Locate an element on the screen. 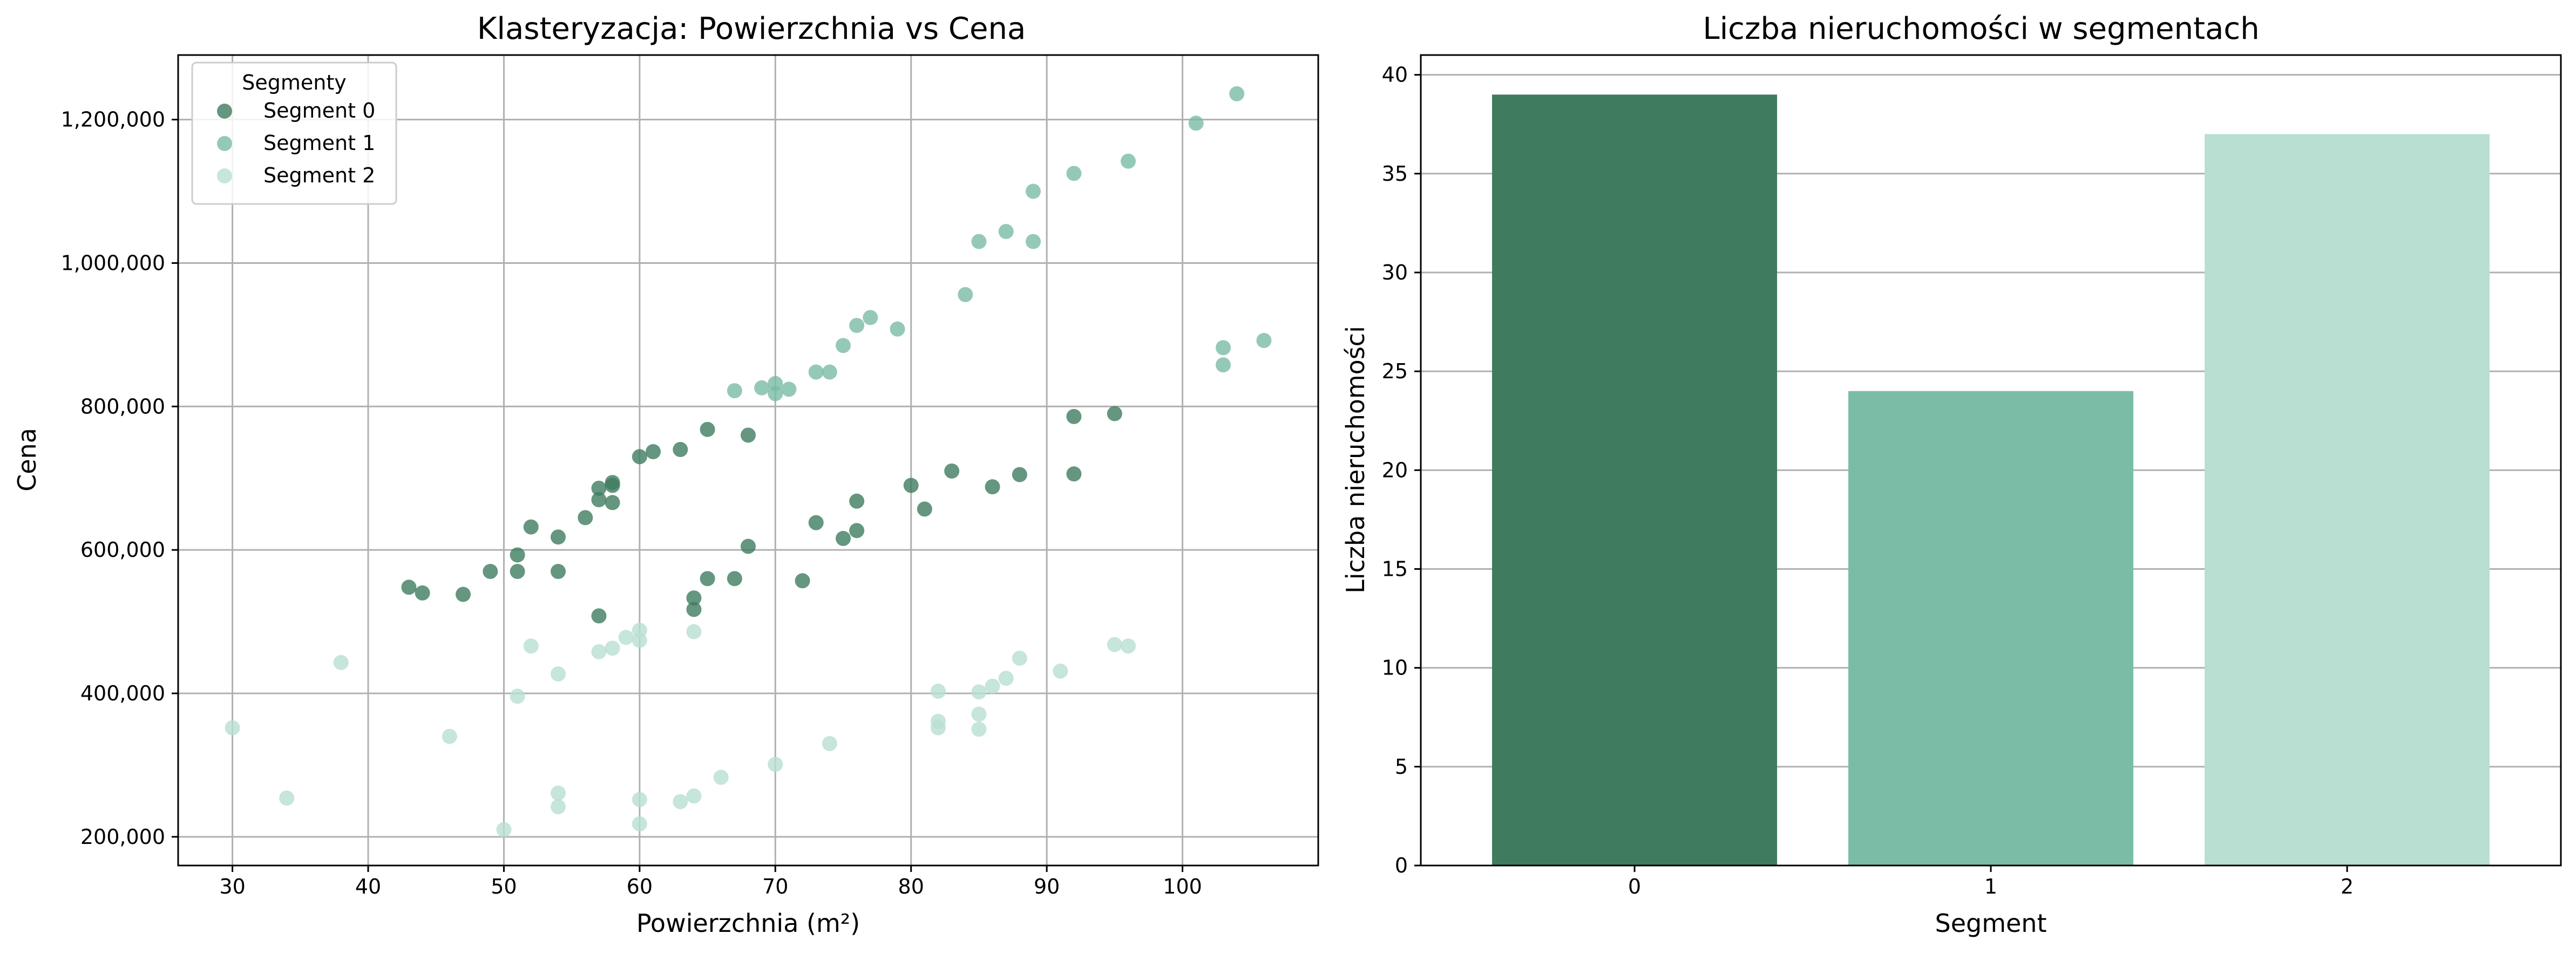 This screenshot has width=2576, height=954. y-tick-label: 15 is located at coordinates (1395, 569).